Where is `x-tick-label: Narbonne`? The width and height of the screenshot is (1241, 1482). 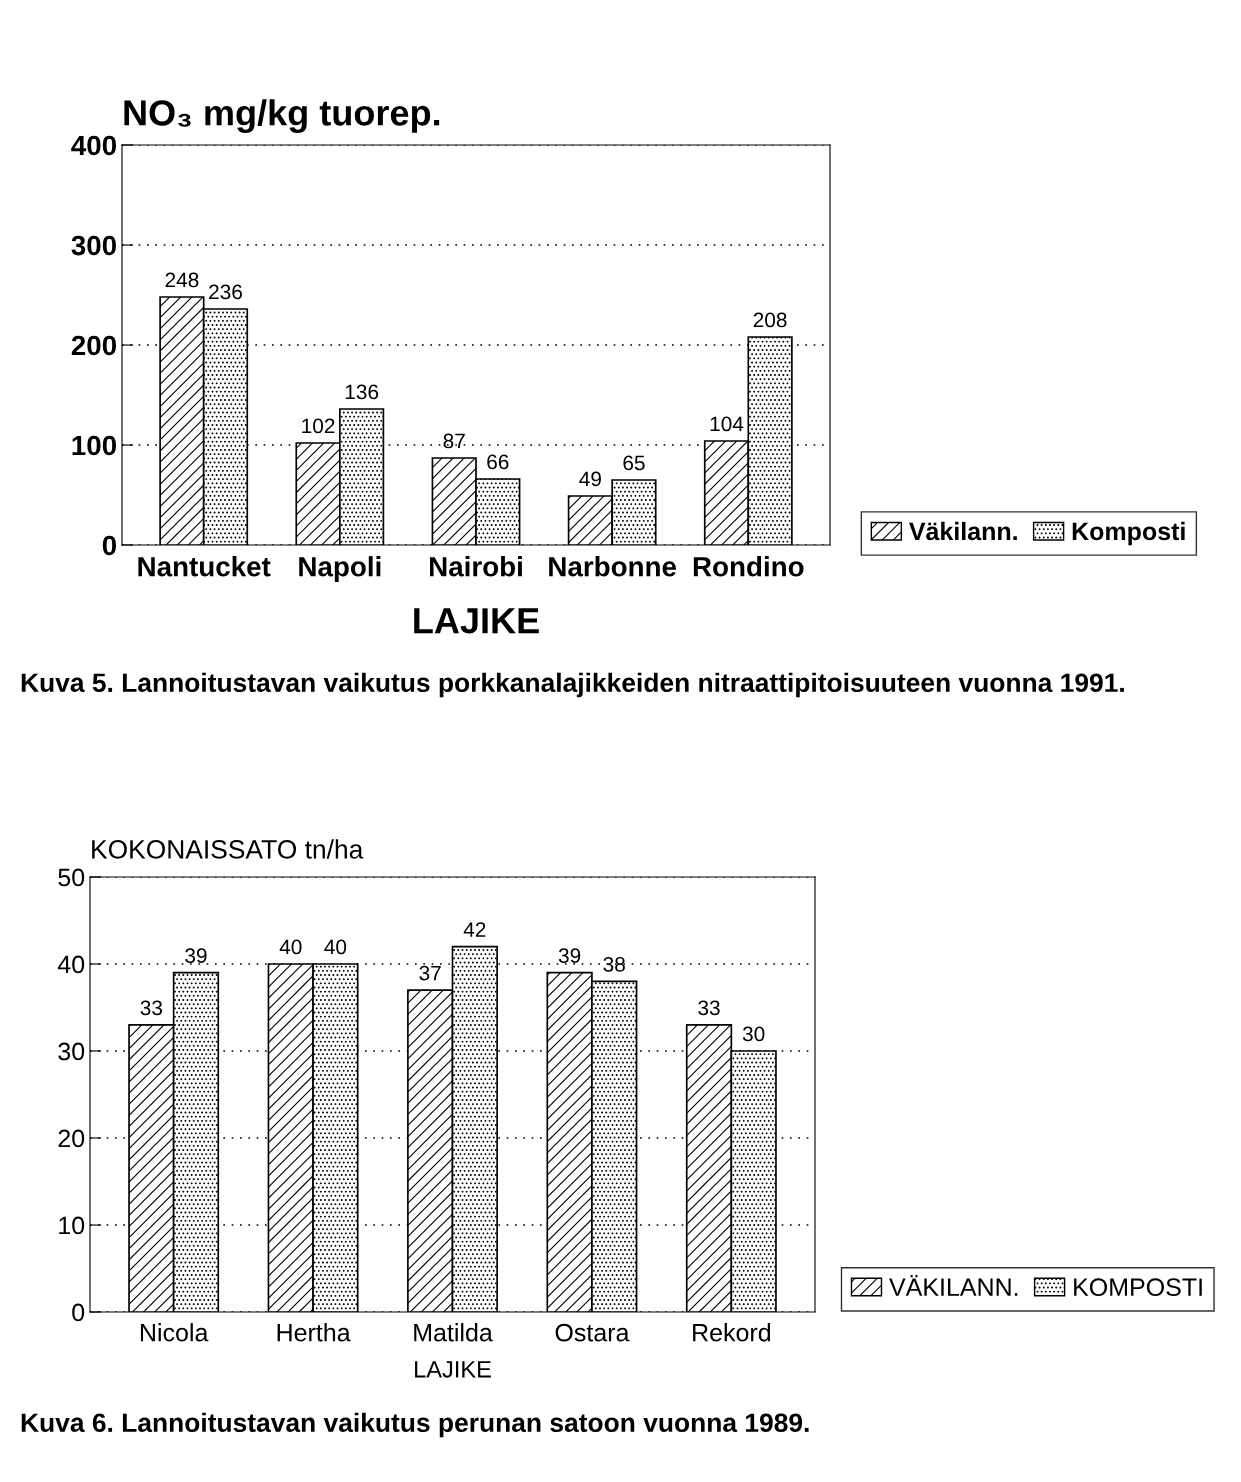
x-tick-label: Narbonne is located at coordinates (613, 566).